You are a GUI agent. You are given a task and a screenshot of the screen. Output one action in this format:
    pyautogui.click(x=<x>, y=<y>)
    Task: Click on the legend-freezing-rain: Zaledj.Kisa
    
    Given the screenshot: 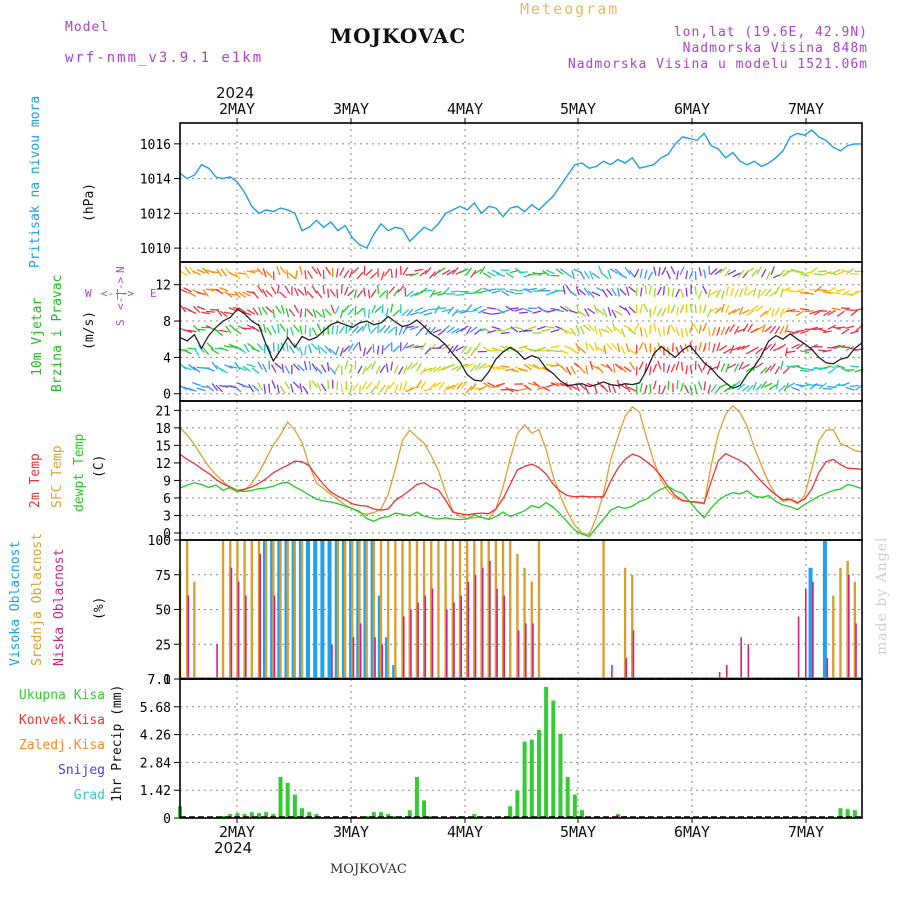 What is the action you would take?
    pyautogui.click(x=61, y=745)
    